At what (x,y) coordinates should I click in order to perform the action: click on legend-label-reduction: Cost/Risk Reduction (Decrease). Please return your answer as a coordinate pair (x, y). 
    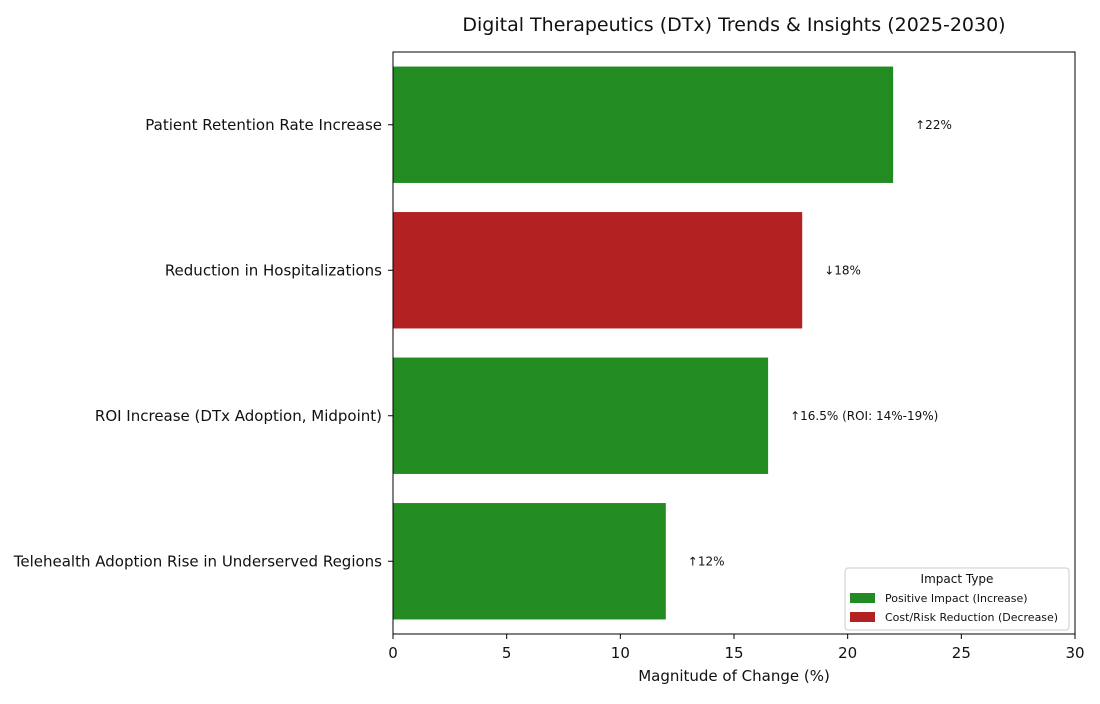
    Looking at the image, I should click on (971, 617).